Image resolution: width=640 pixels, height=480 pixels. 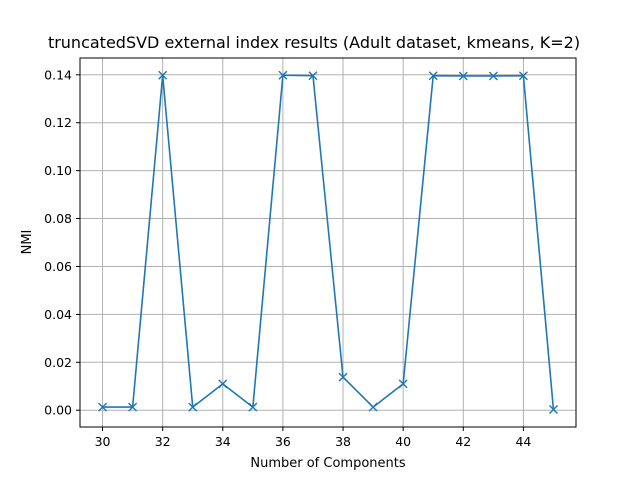 What do you see at coordinates (283, 441) in the screenshot?
I see `x-tick-label: 36` at bounding box center [283, 441].